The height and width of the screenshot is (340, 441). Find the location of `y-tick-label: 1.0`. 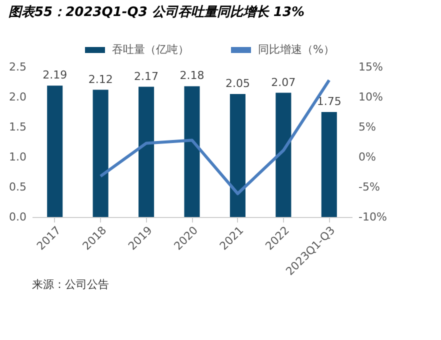

y-tick-label: 1.0 is located at coordinates (17, 157).